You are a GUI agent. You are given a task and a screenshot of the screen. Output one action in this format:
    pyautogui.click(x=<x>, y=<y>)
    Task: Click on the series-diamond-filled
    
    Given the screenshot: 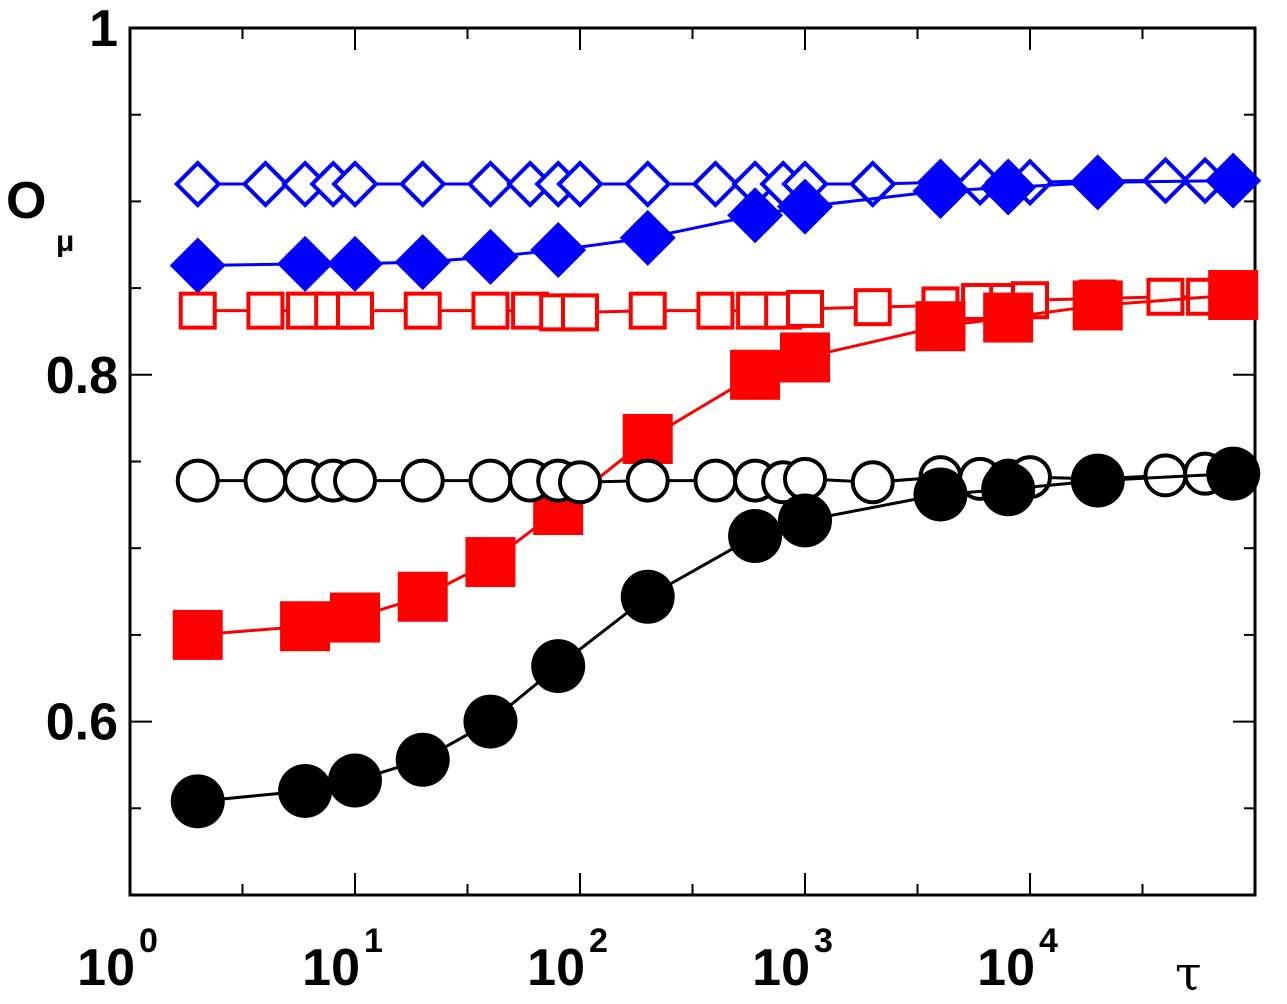 What is the action you would take?
    pyautogui.click(x=715, y=223)
    